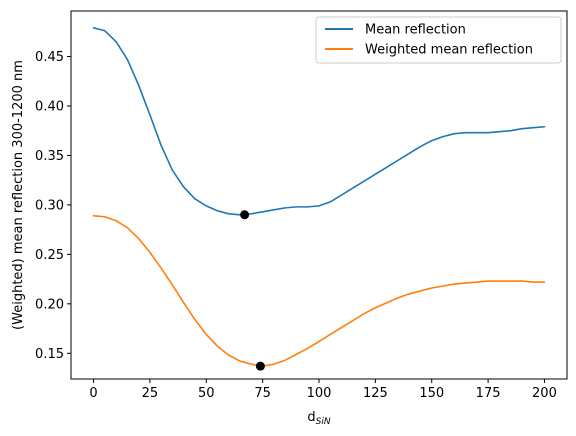  What do you see at coordinates (262, 393) in the screenshot?
I see `x-tick-label: 75` at bounding box center [262, 393].